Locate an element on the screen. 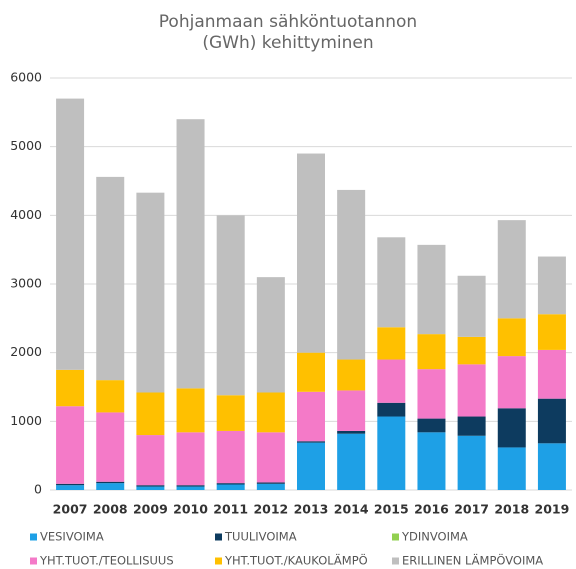 This screenshot has height=569, width=576. x-tick-label: 2012 is located at coordinates (270, 509).